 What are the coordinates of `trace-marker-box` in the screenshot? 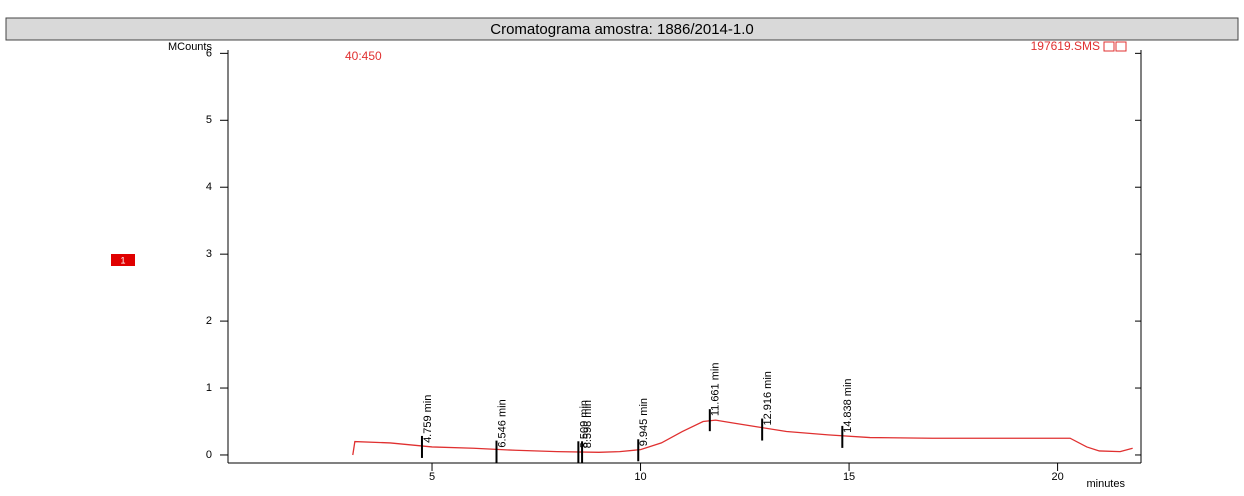 It's located at (123, 260).